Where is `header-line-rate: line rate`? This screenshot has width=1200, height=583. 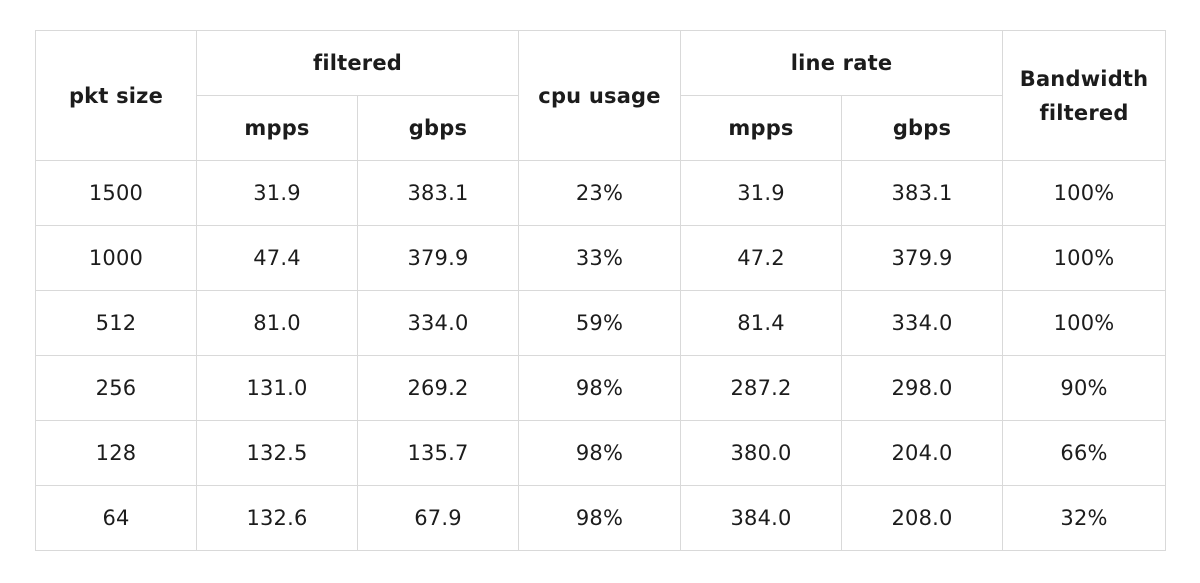 header-line-rate: line rate is located at coordinates (842, 63).